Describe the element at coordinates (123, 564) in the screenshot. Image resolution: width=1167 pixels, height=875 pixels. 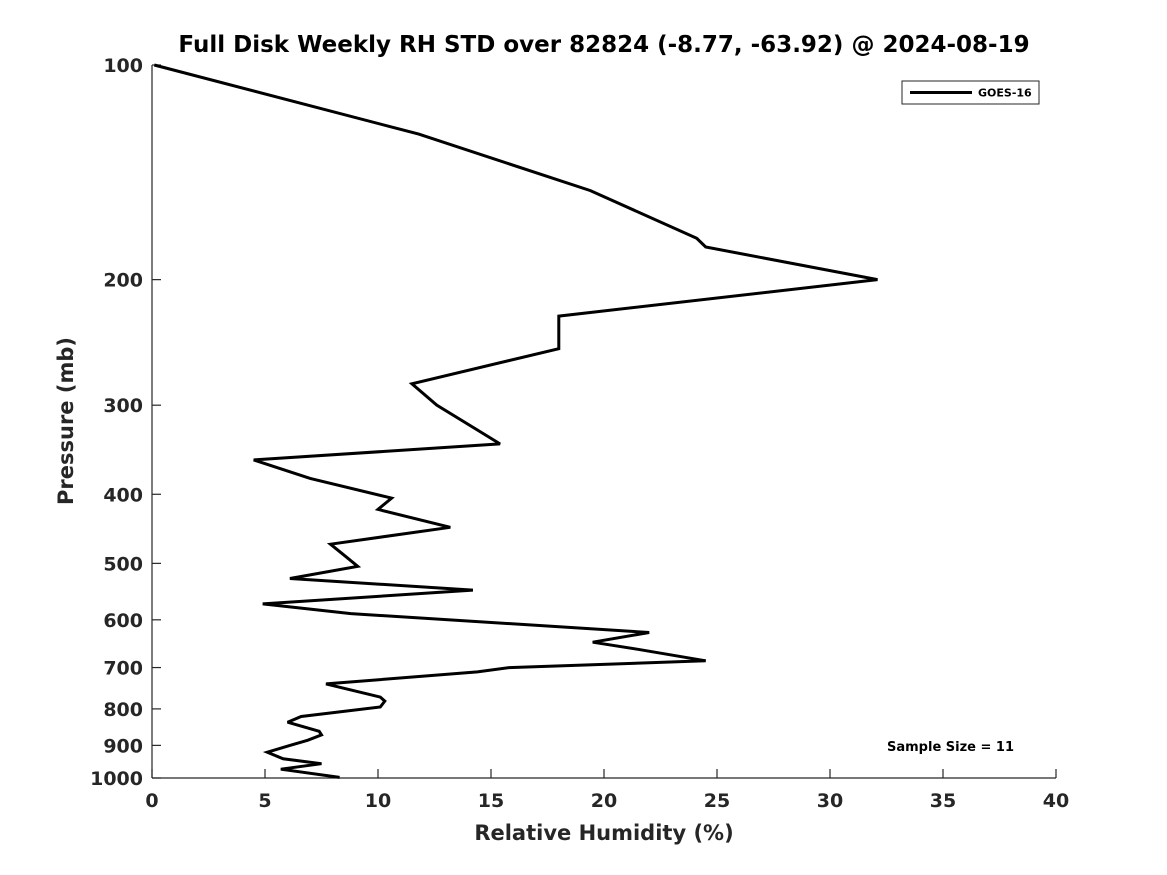
I see `y-tick-label: 500` at that location.